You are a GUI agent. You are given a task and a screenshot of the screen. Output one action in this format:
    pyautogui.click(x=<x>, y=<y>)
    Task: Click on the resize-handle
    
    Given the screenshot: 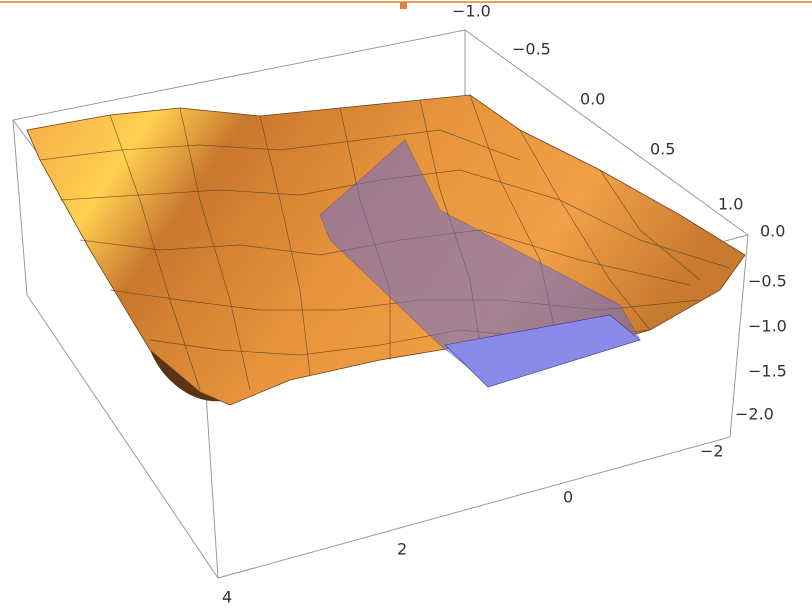 What is the action you would take?
    pyautogui.click(x=403, y=5)
    